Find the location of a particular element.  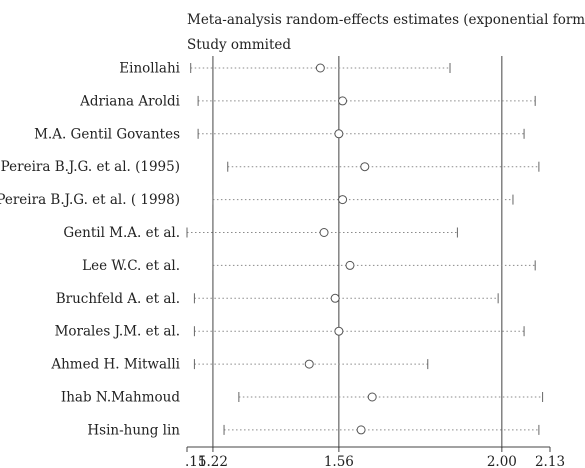

study-label: Ihab N.Mahmoud is located at coordinates (120, 398).